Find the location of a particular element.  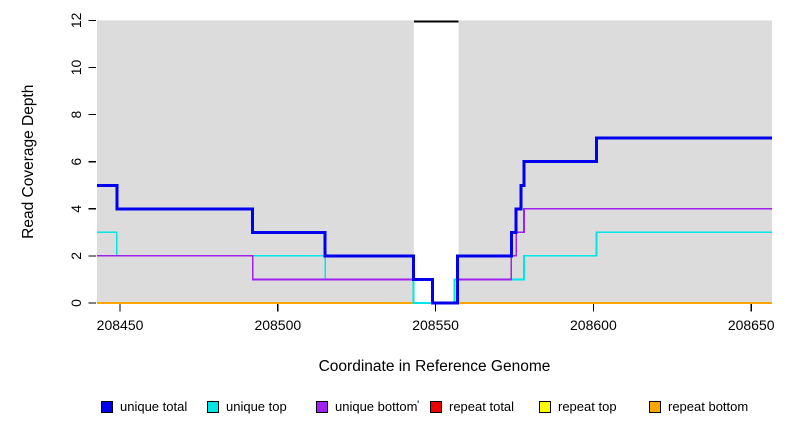

legend-item-unique-bottom: unique bottom is located at coordinates (366, 407).